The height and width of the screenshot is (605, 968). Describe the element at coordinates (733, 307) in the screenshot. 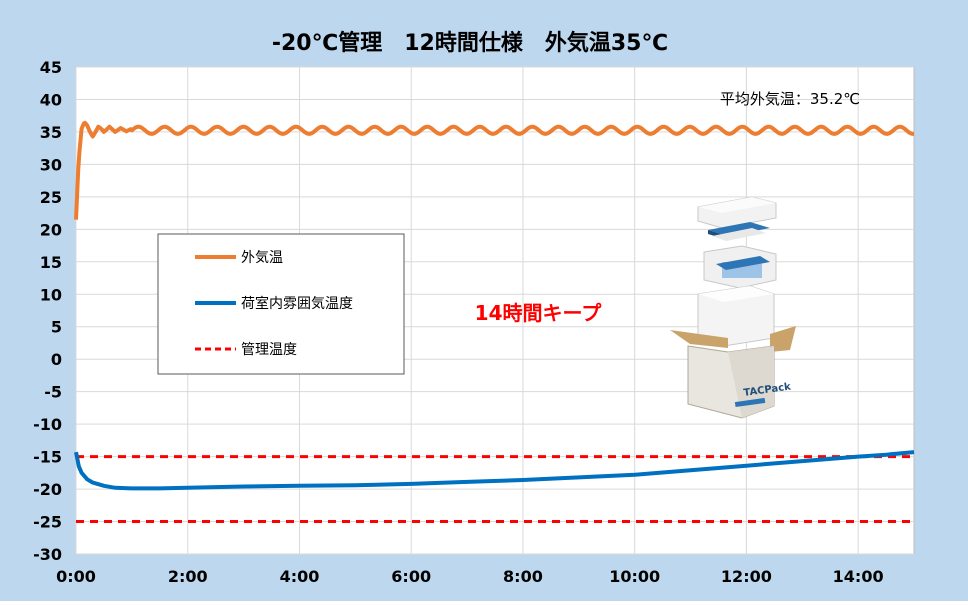

I see `product-photo: TACPack` at that location.